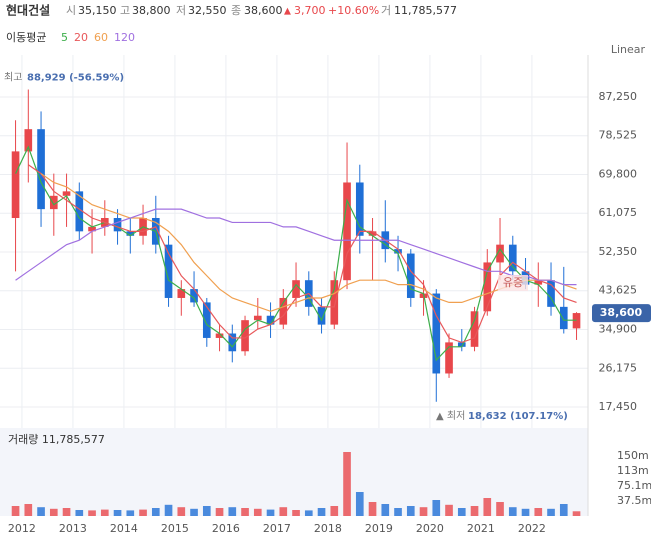 Image resolution: width=651 pixels, height=539 pixels. I want to click on x-tick-label: 2022, so click(532, 528).